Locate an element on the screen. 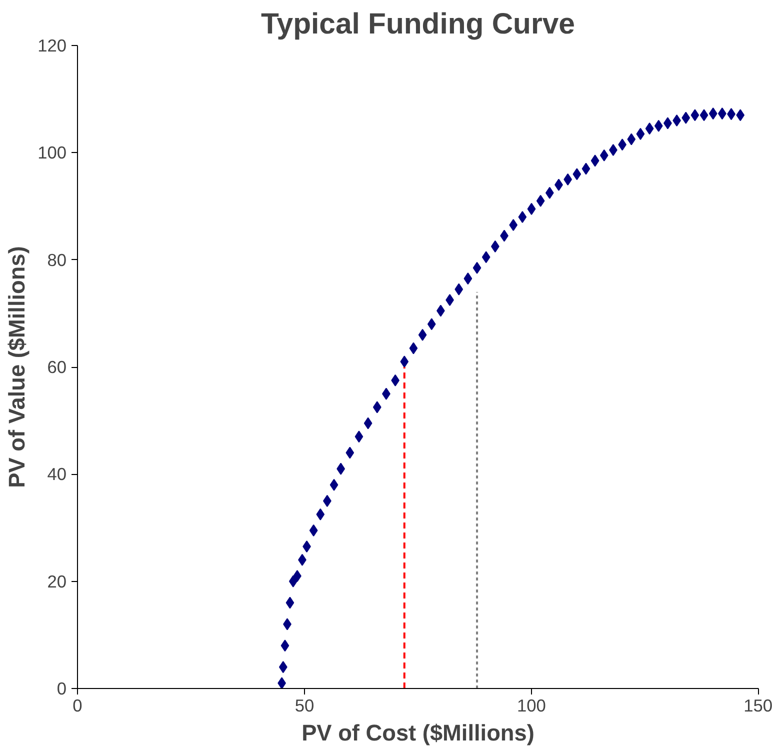 This screenshot has width=772, height=748. y-tick-label: 20 is located at coordinates (57, 581).